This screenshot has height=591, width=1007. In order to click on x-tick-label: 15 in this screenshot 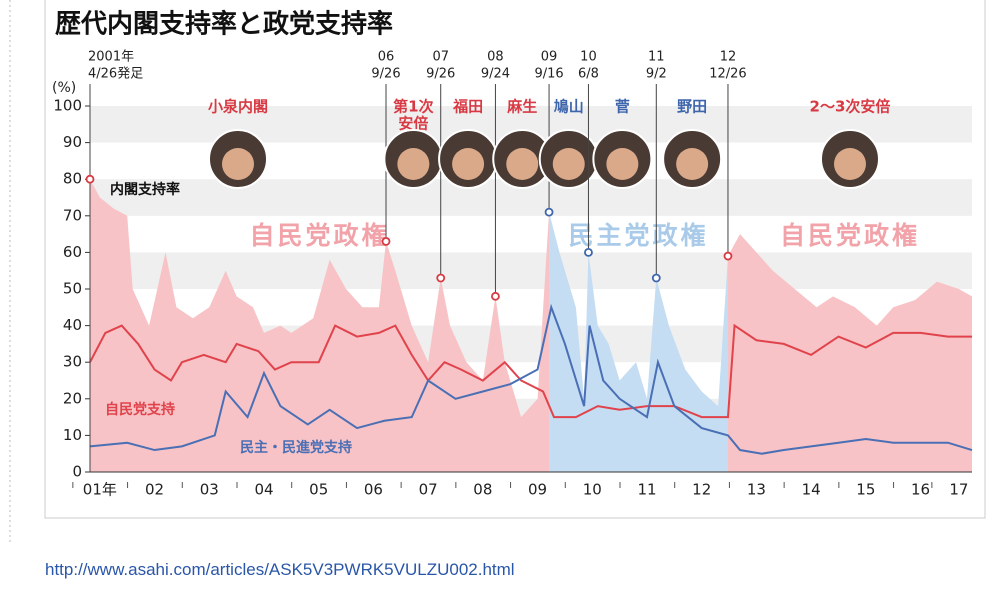, I will do `click(865, 490)`.